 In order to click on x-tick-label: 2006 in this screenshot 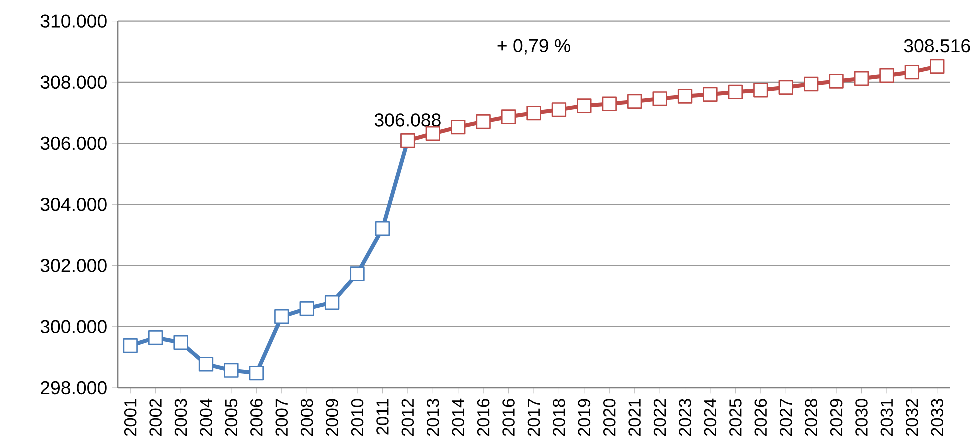, I will do `click(256, 417)`.